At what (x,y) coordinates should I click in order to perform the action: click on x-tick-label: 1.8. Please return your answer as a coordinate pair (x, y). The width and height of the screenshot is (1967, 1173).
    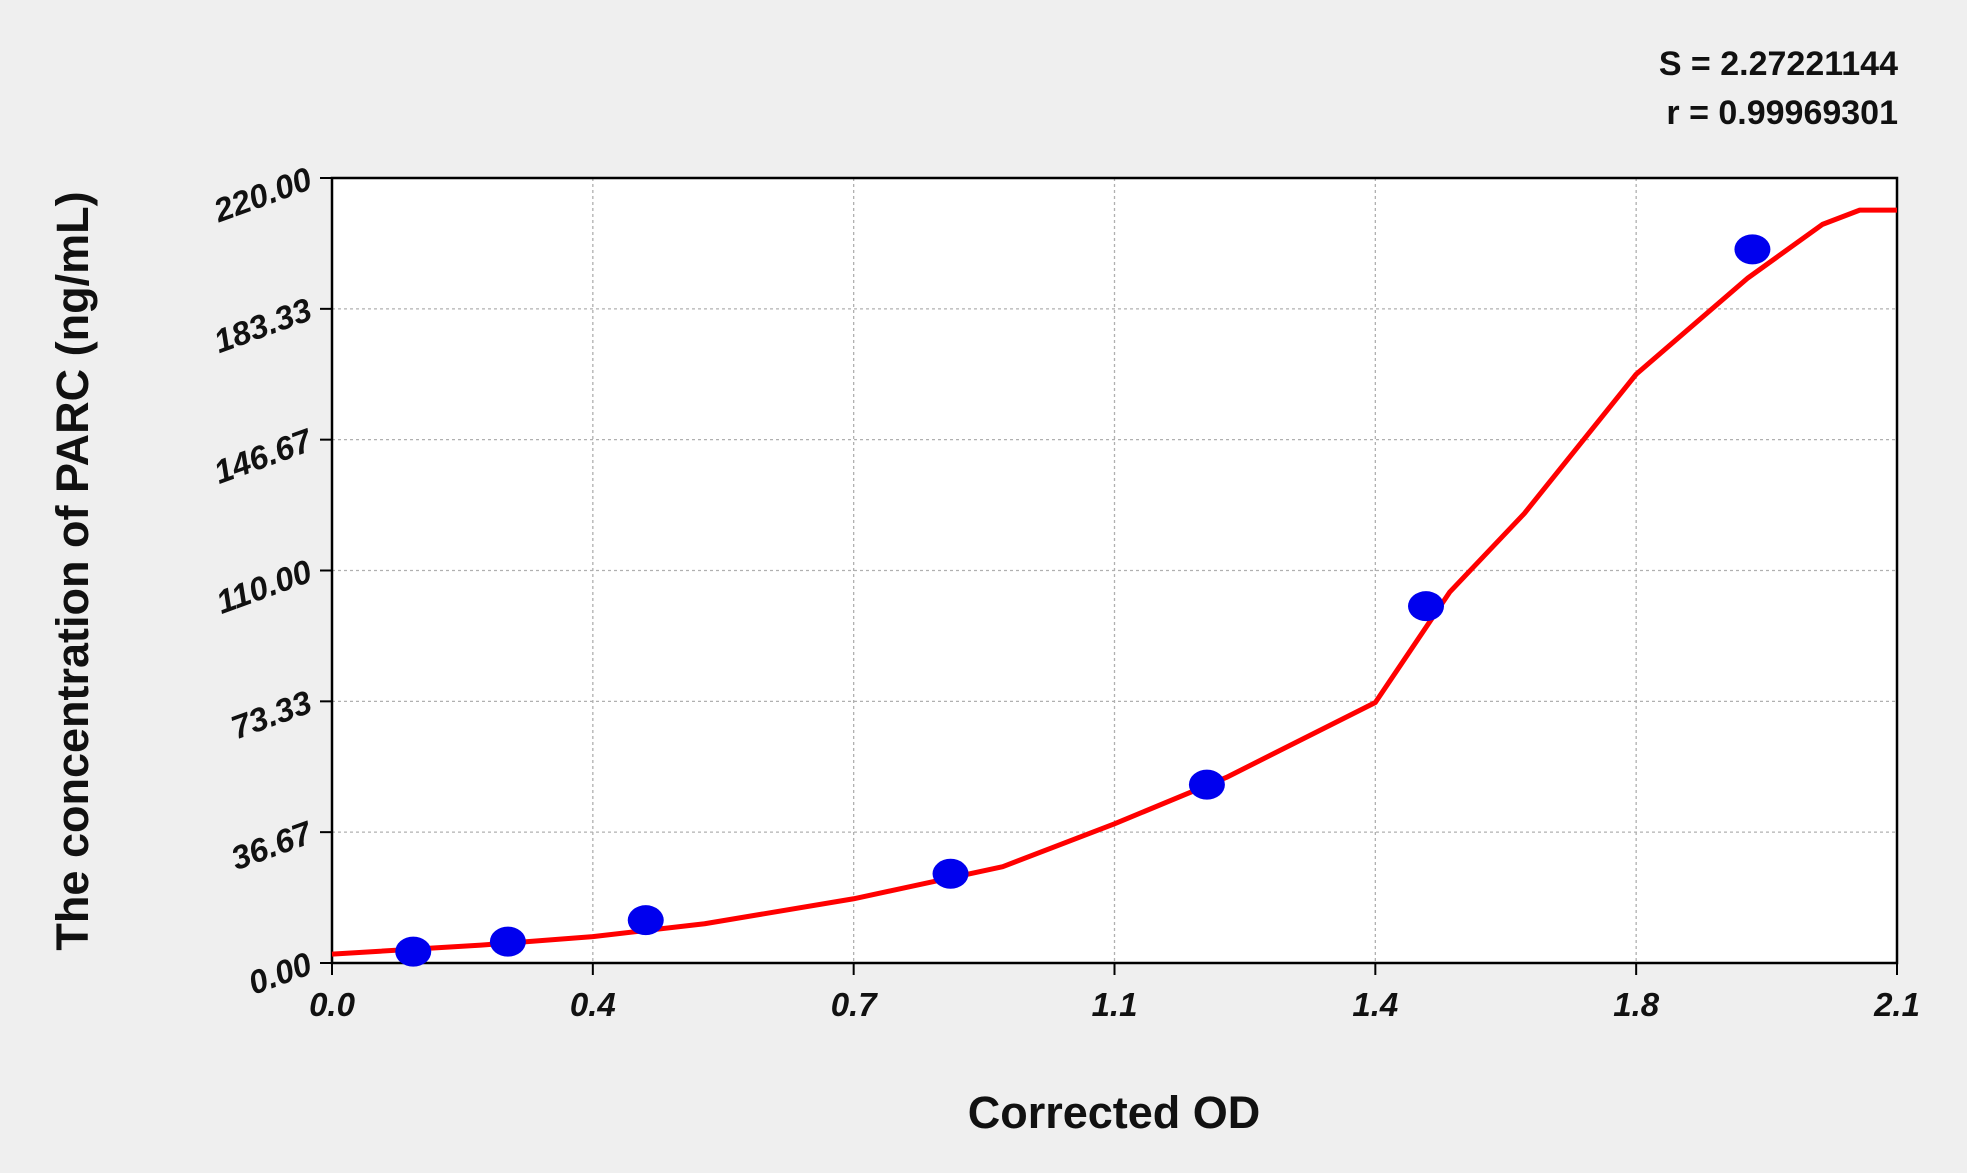
    Looking at the image, I should click on (1636, 1004).